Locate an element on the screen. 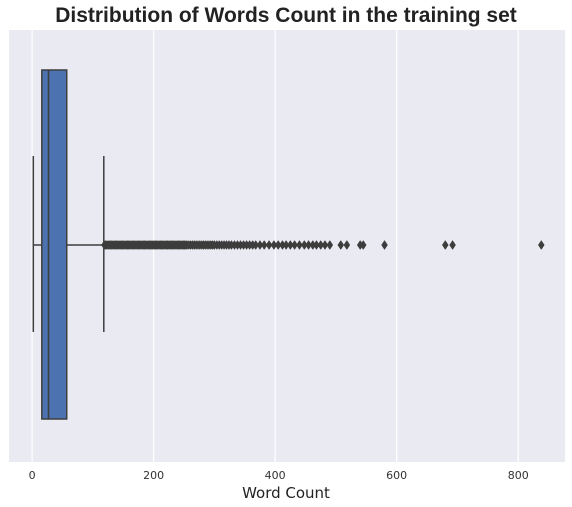  interquartile-box is located at coordinates (54, 244).